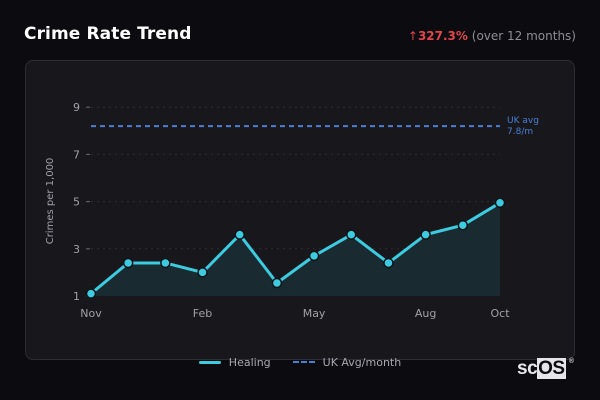  I want to click on legend-item-healing: Healing, so click(234, 362).